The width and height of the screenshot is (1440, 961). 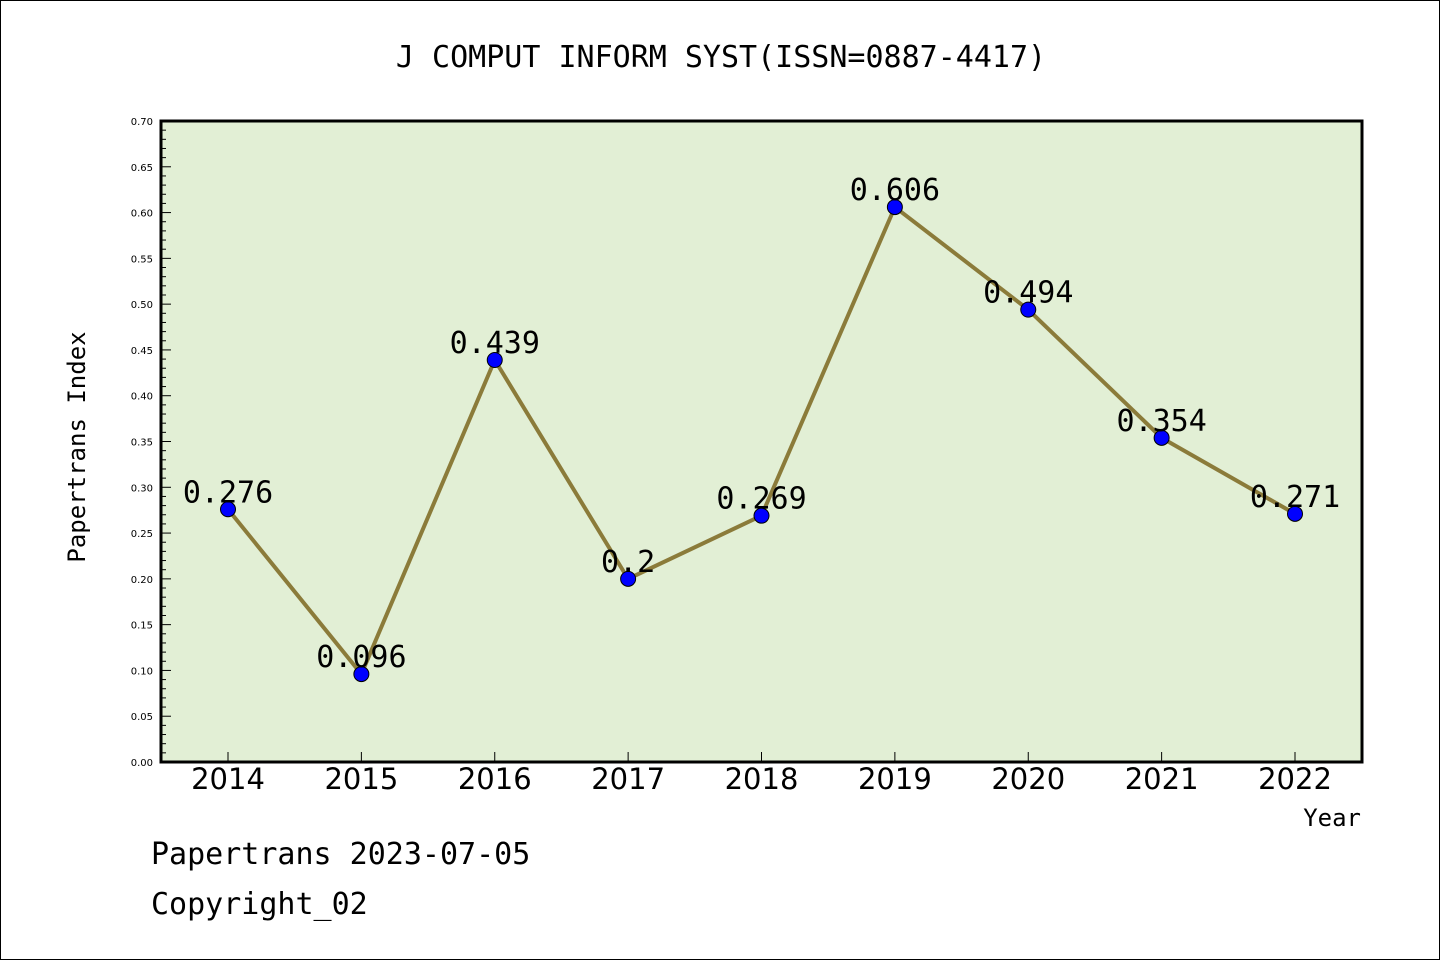 I want to click on y-tick-label: 0.60, so click(x=142, y=214).